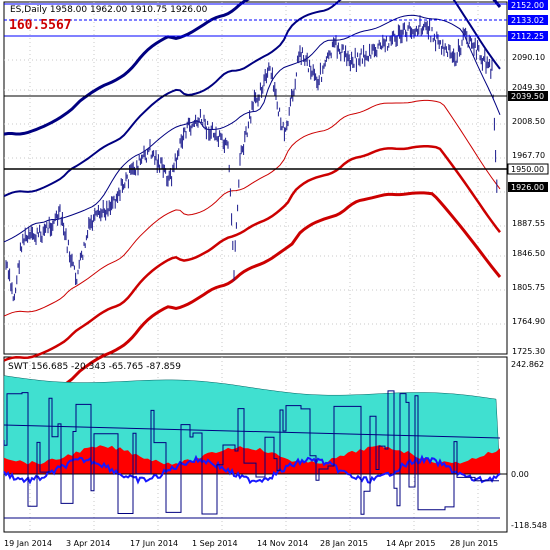 This screenshot has width=550, height=550. What do you see at coordinates (520, 474) in the screenshot?
I see `indicator-scale-label: 0.00` at bounding box center [520, 474].